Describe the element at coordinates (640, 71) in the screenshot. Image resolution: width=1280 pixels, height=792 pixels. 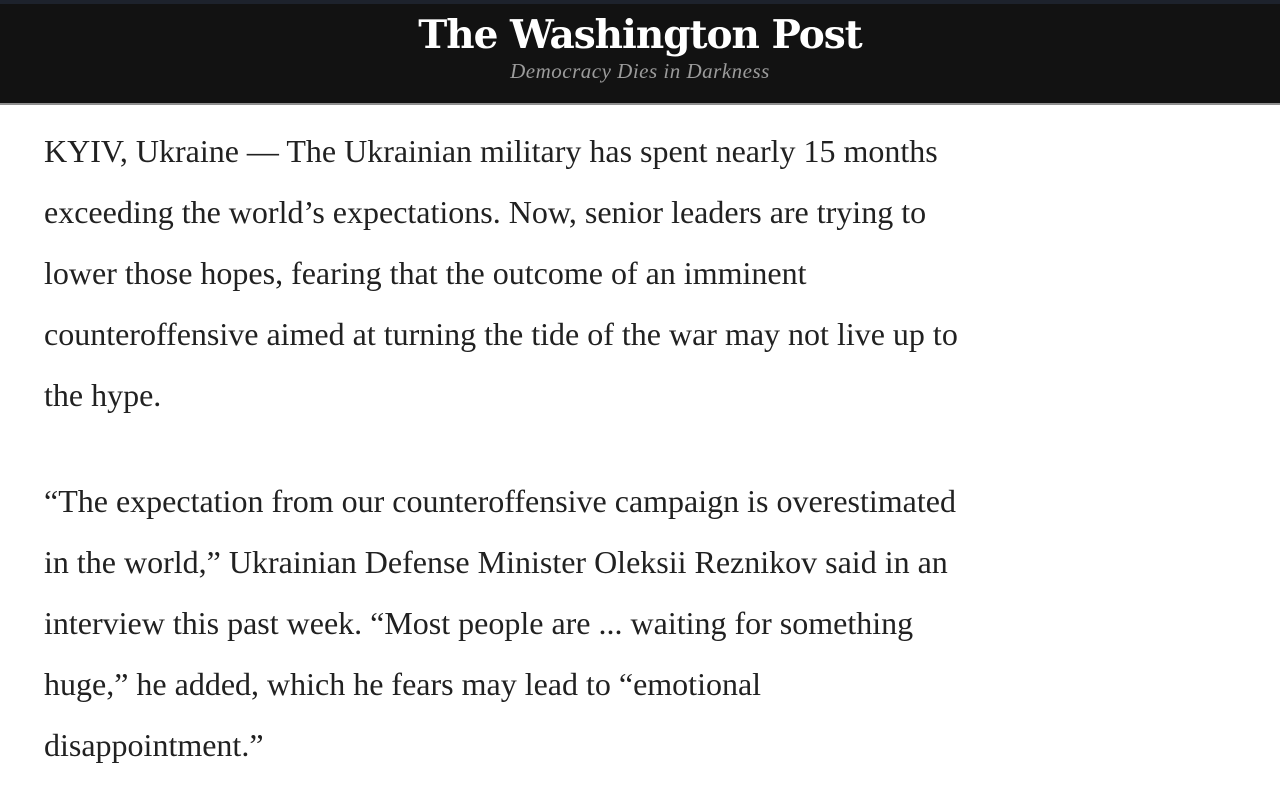
I see `masthead-tagline: Democracy Dies in Darkness` at that location.